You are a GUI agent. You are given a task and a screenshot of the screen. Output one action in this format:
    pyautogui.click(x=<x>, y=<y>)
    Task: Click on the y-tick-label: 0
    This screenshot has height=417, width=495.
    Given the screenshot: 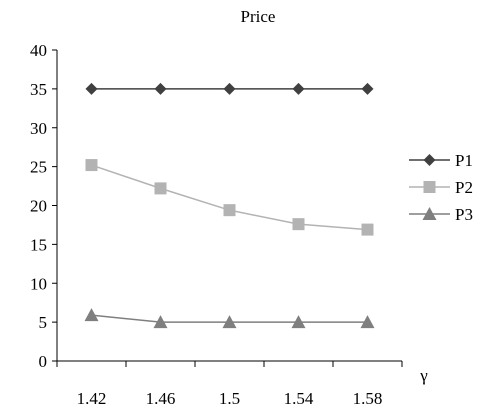 What is the action you would take?
    pyautogui.click(x=43, y=361)
    